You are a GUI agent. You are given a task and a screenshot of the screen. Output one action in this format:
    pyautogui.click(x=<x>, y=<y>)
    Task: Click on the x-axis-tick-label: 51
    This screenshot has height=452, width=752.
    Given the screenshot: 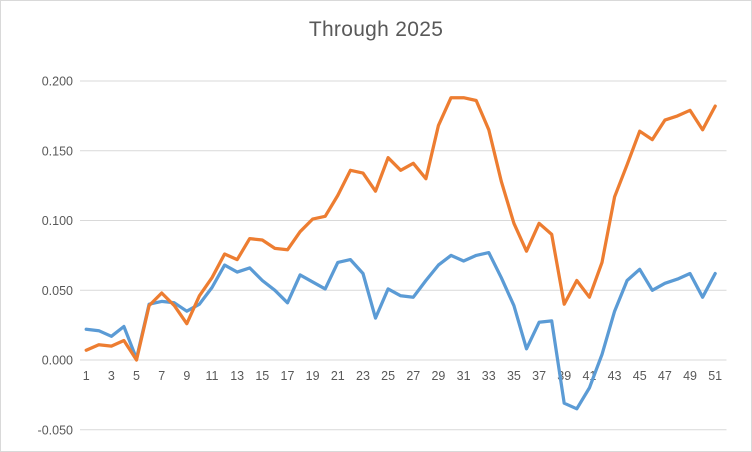 What is the action you would take?
    pyautogui.click(x=715, y=376)
    